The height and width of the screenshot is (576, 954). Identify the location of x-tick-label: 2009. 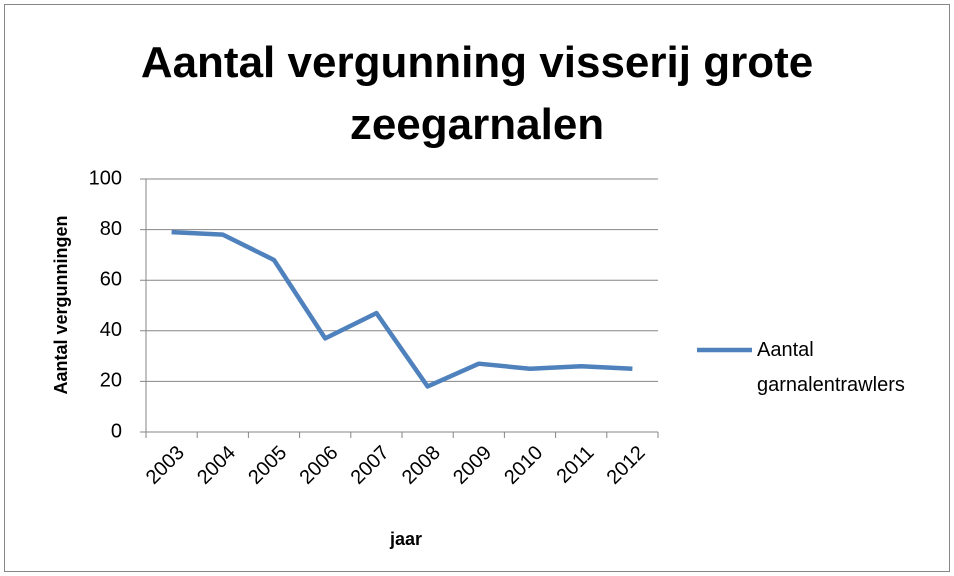
(472, 465).